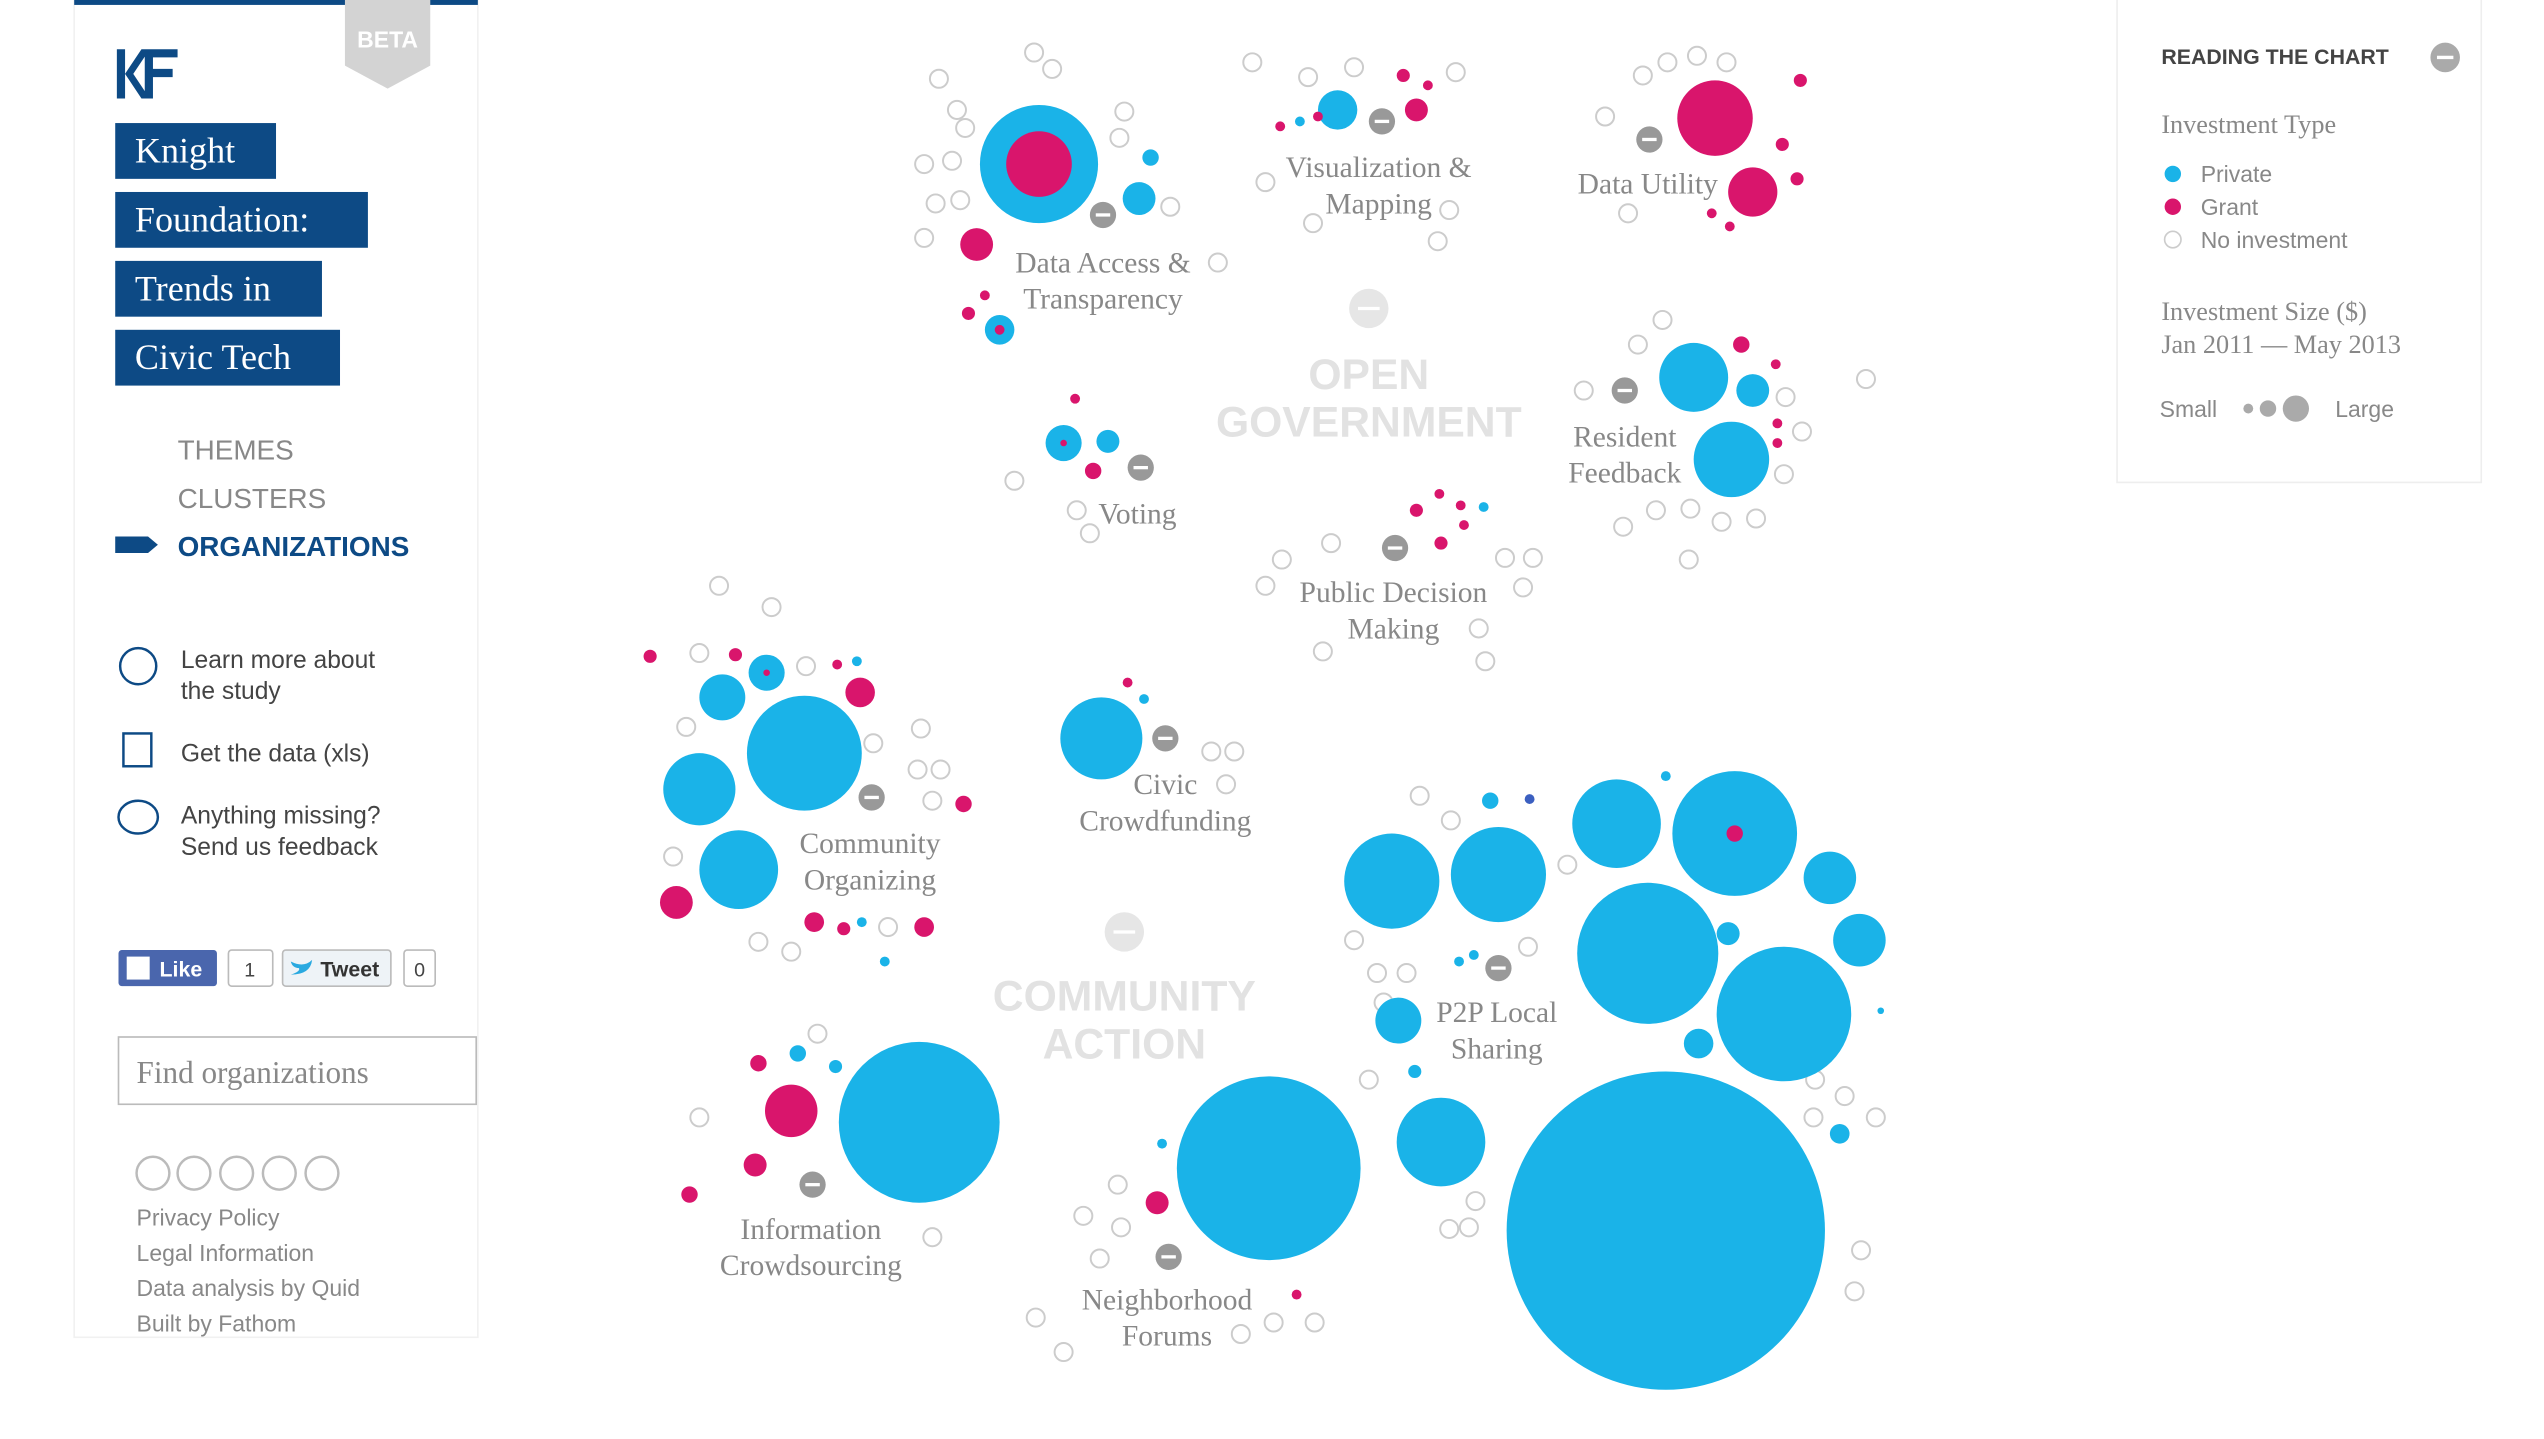  Describe the element at coordinates (278, 660) in the screenshot. I see `sidebar-link: Learn more about` at that location.